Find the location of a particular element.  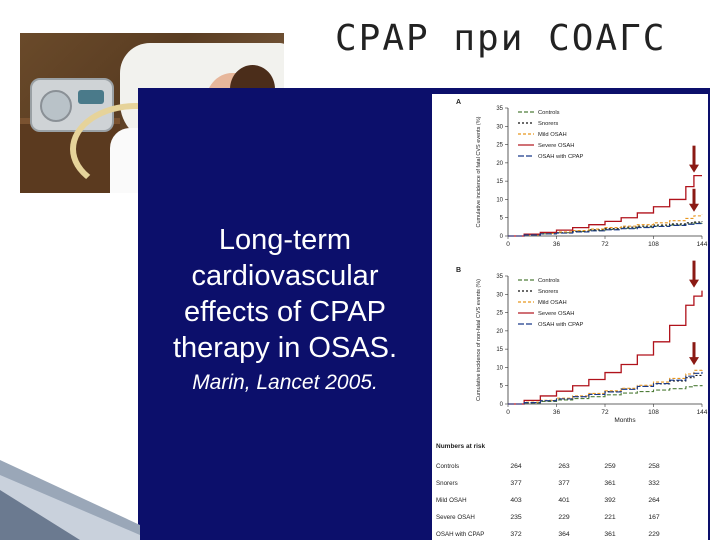

y-tick-label-b: 25 is located at coordinates (499, 314).